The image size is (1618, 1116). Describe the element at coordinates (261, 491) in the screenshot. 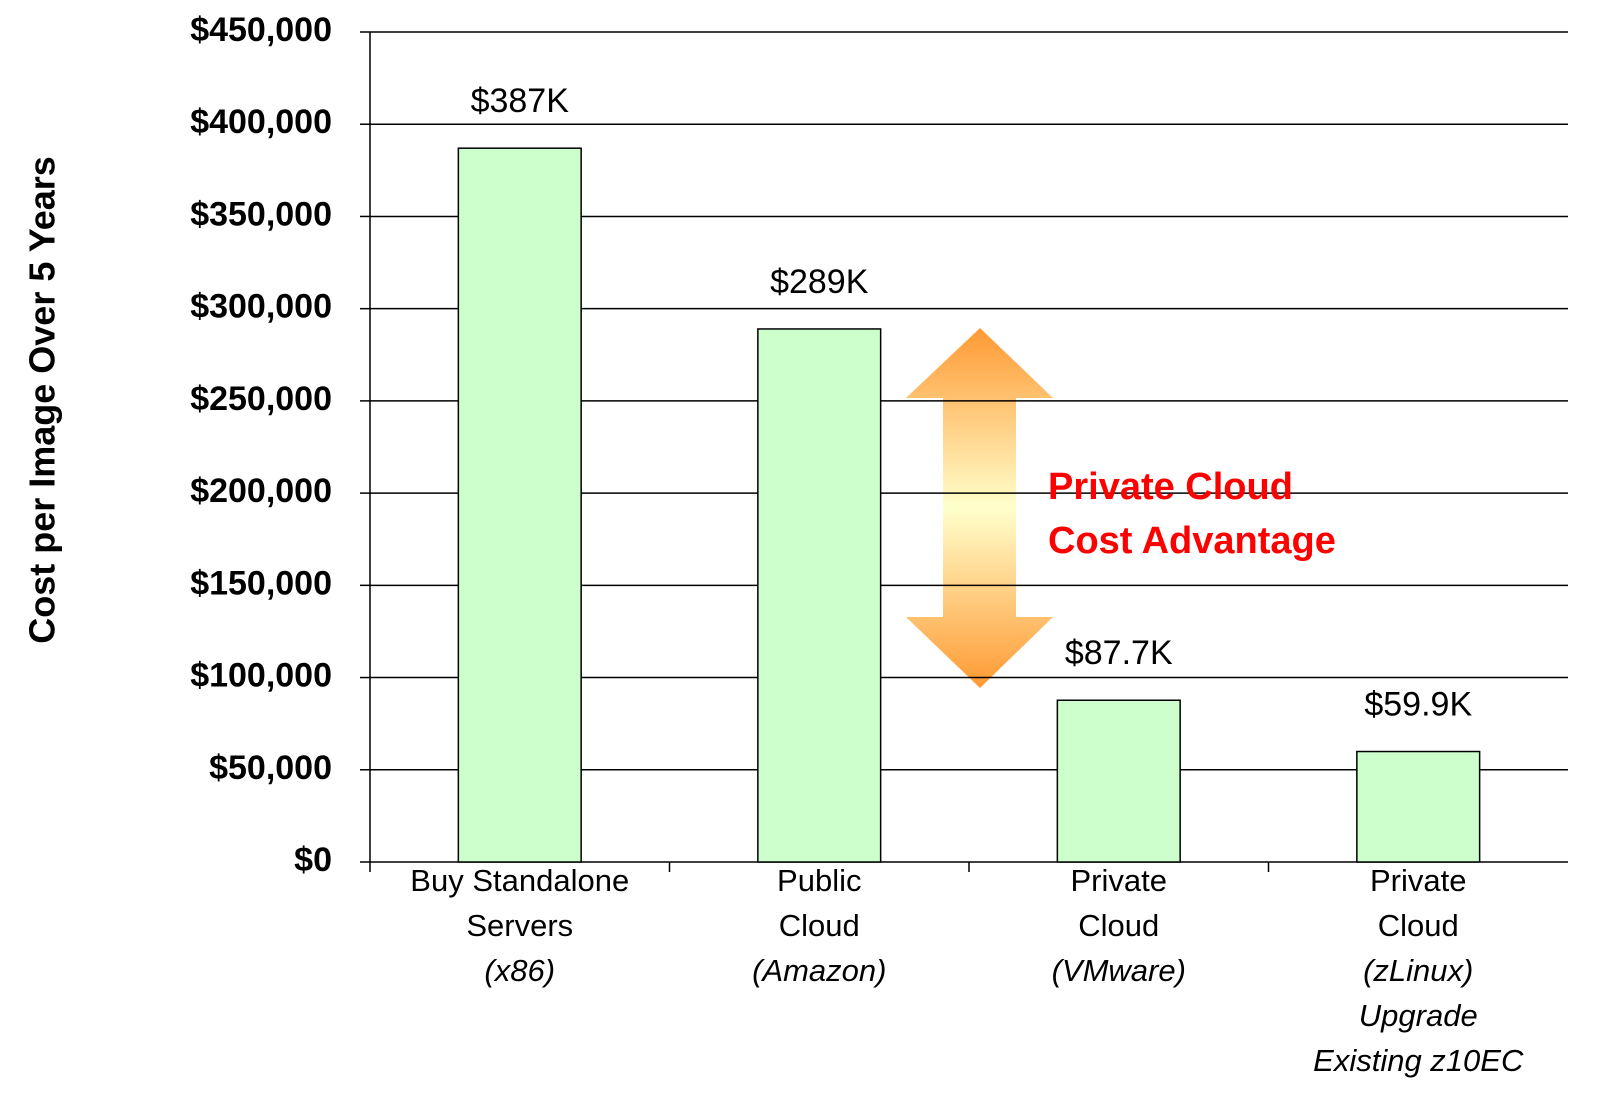

I see `y-tick-label: $200,000` at that location.